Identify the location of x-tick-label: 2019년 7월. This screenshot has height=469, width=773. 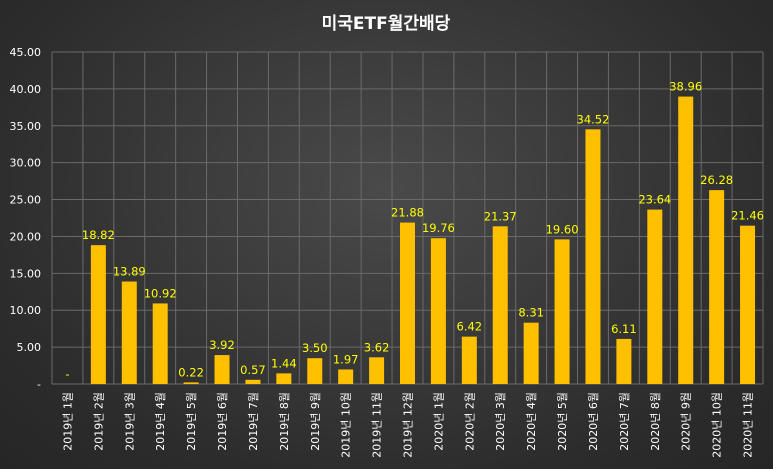
(253, 421).